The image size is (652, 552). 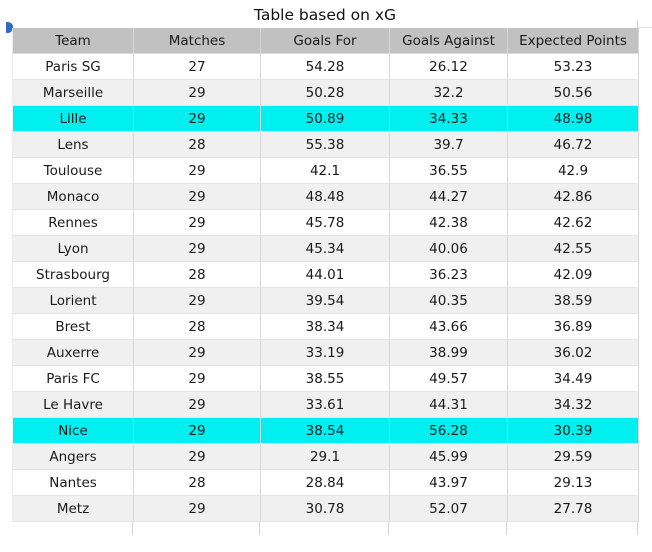 I want to click on expected-points-cell: 38.59, so click(x=573, y=300).